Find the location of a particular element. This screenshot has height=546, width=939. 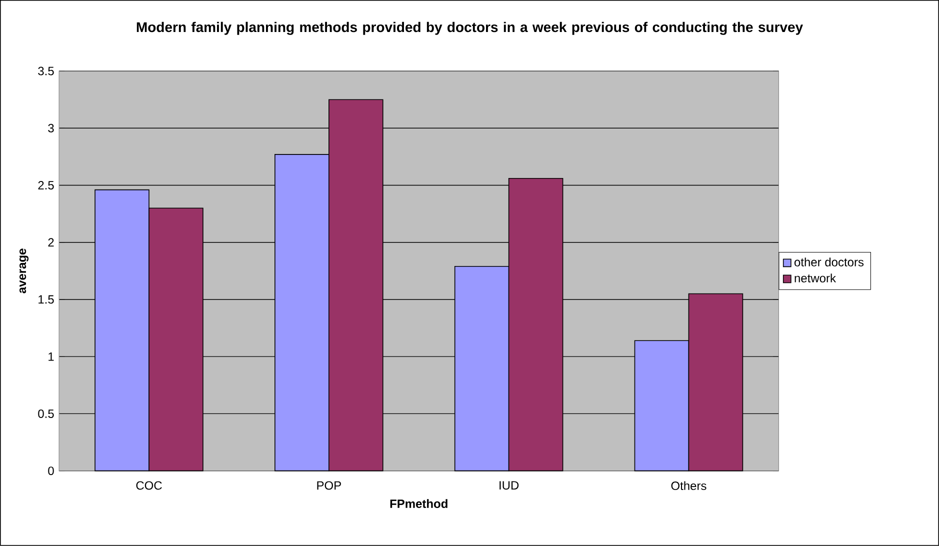

x-tick-label: IUD is located at coordinates (509, 485).